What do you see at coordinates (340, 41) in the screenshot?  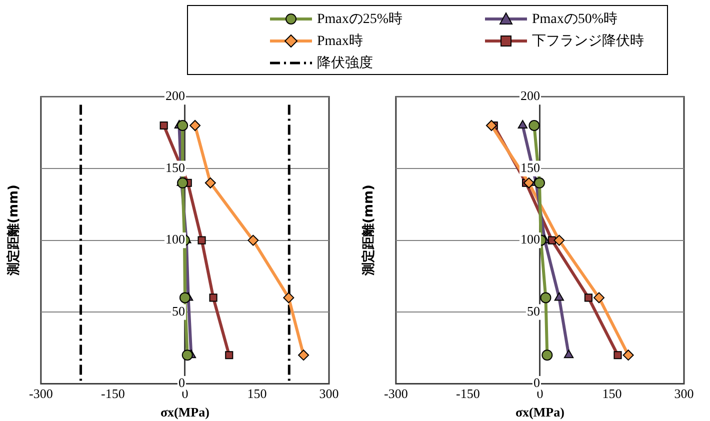 I see `legend-label: Pmax時` at bounding box center [340, 41].